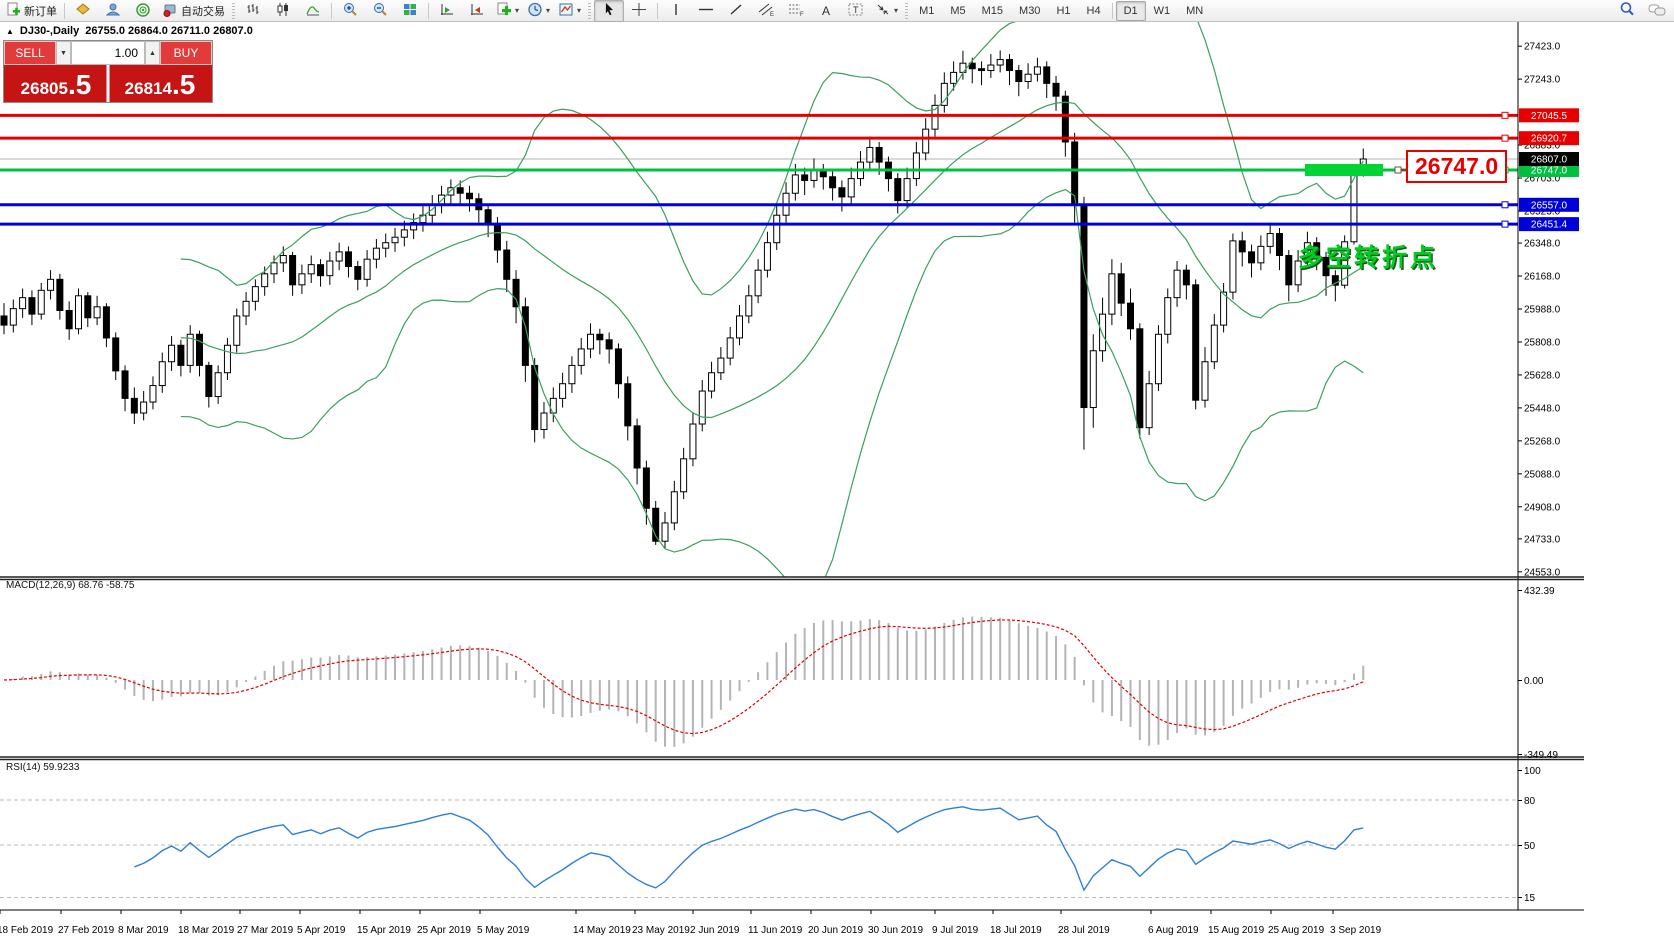 Image resolution: width=1674 pixels, height=944 pixels. I want to click on bar-chart-button, so click(253, 11).